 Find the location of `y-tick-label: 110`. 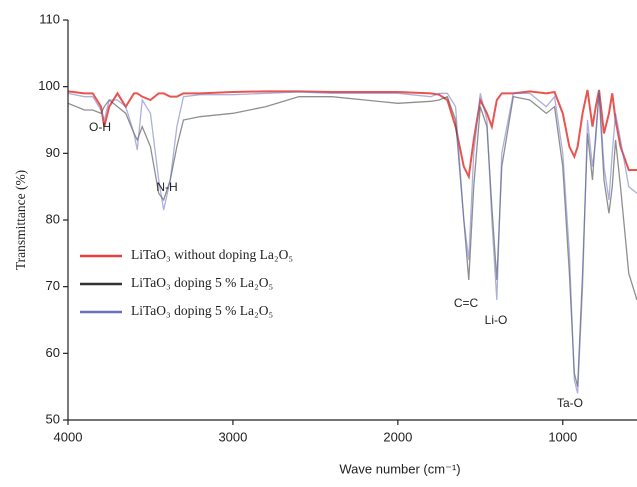

y-tick-label: 110 is located at coordinates (49, 18).